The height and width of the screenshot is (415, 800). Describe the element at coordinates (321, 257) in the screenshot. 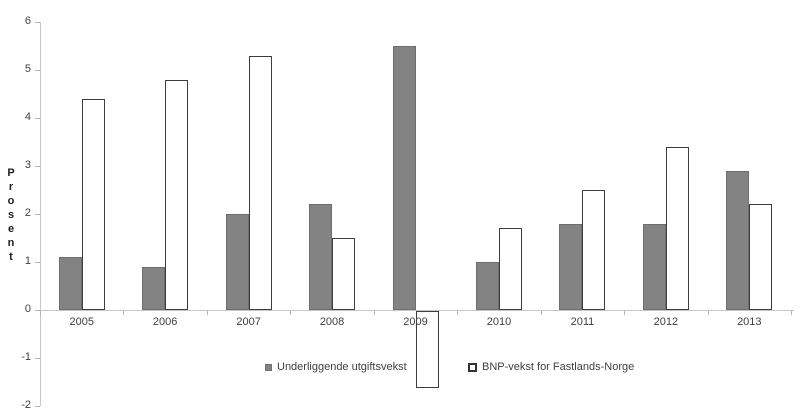

I see `bar-underliggende-2008` at that location.